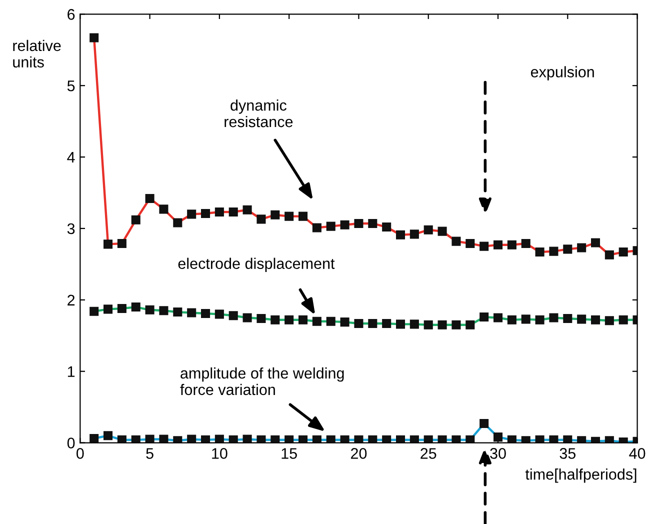 The image size is (657, 524). What do you see at coordinates (258, 114) in the screenshot?
I see `annotation: dynamic resistance` at bounding box center [258, 114].